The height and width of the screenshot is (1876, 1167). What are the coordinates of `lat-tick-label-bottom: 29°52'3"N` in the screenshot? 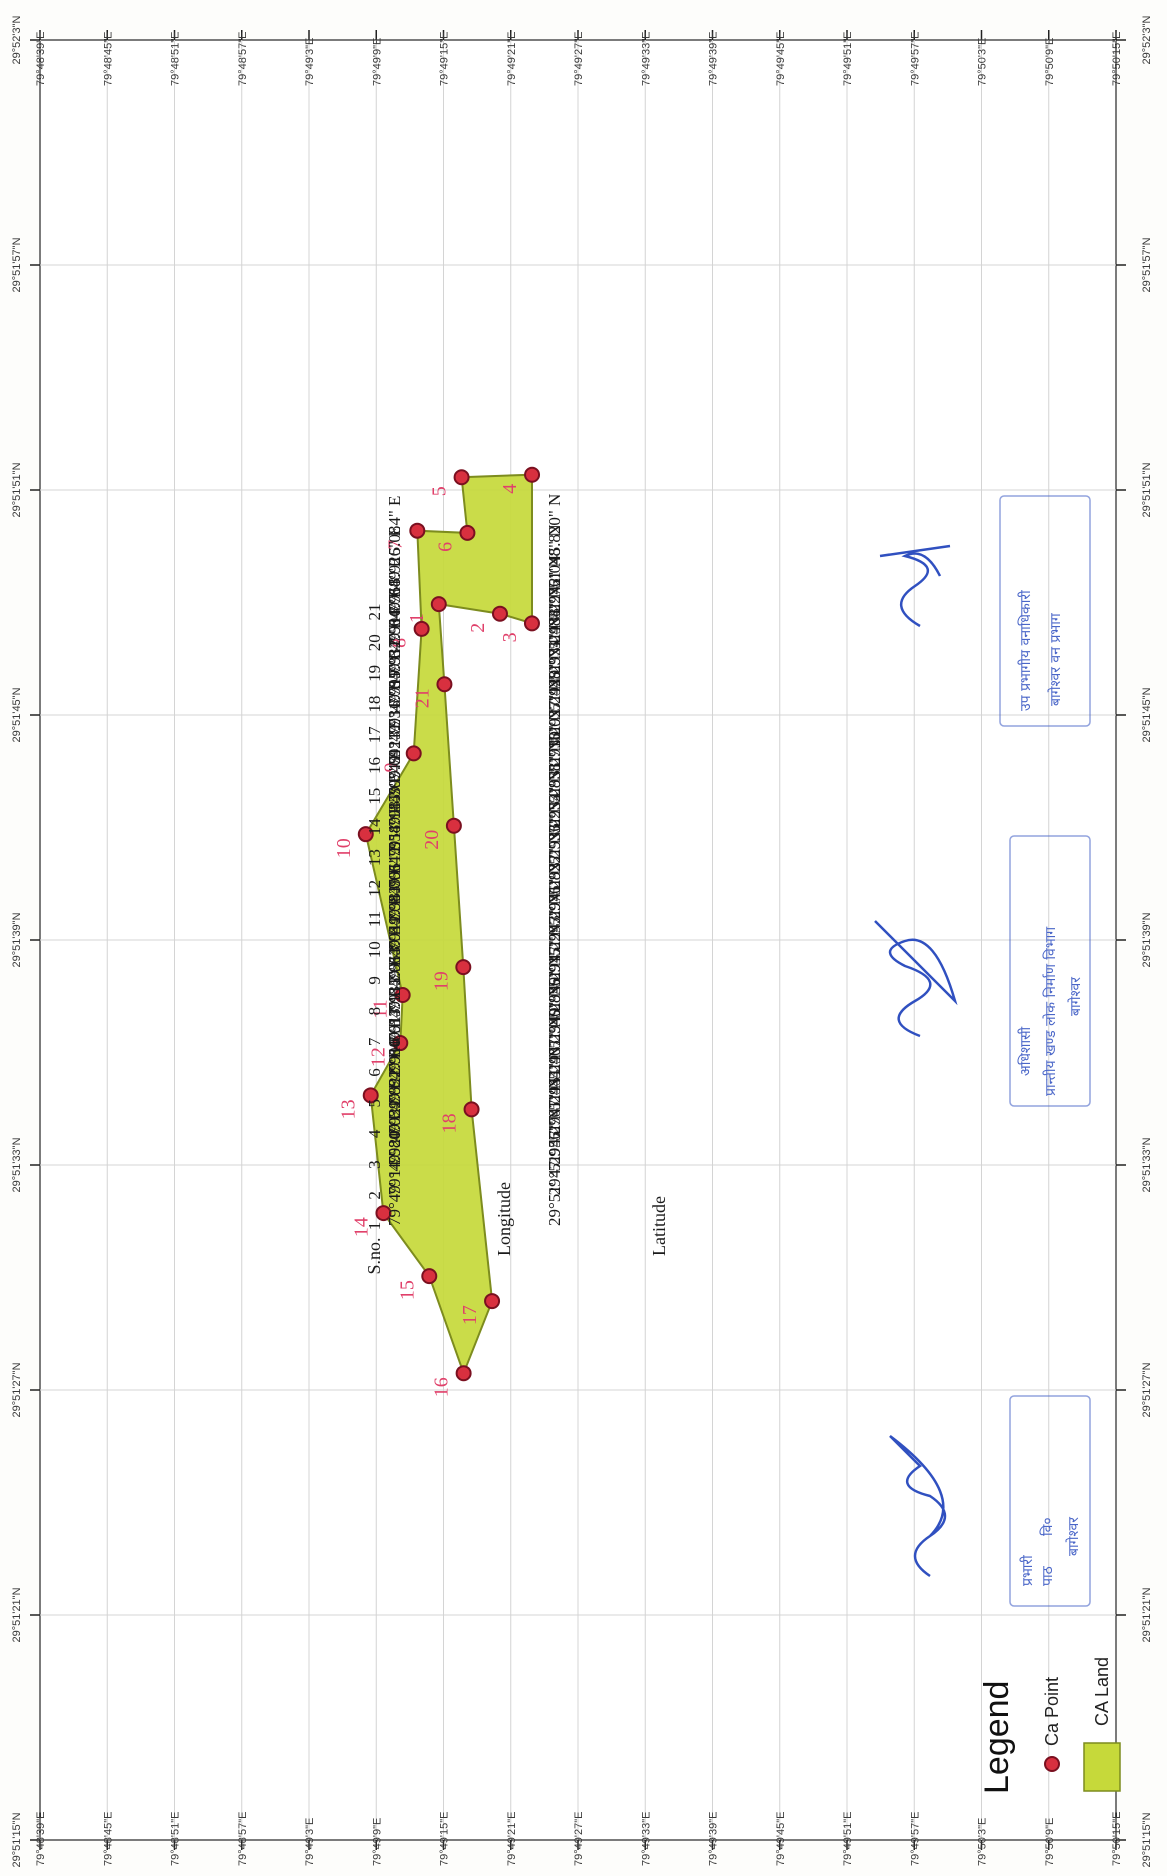 It's located at (1147, 39).